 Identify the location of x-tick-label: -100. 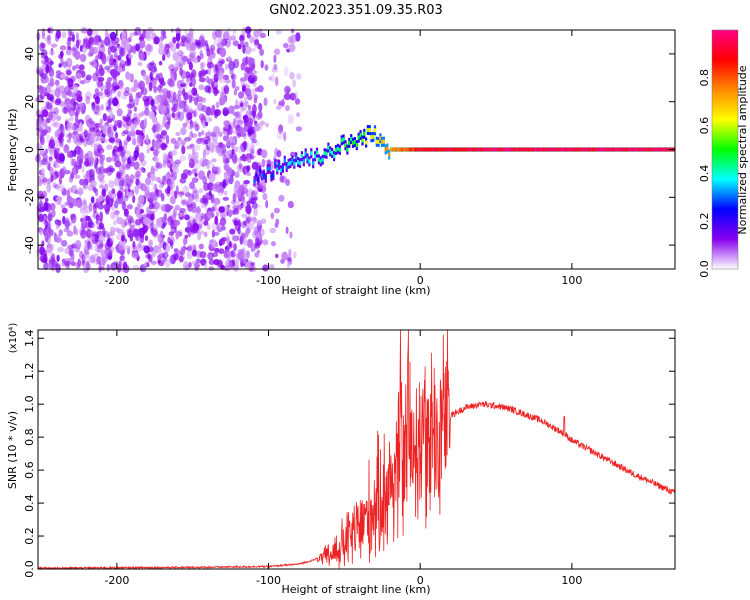
(268, 580).